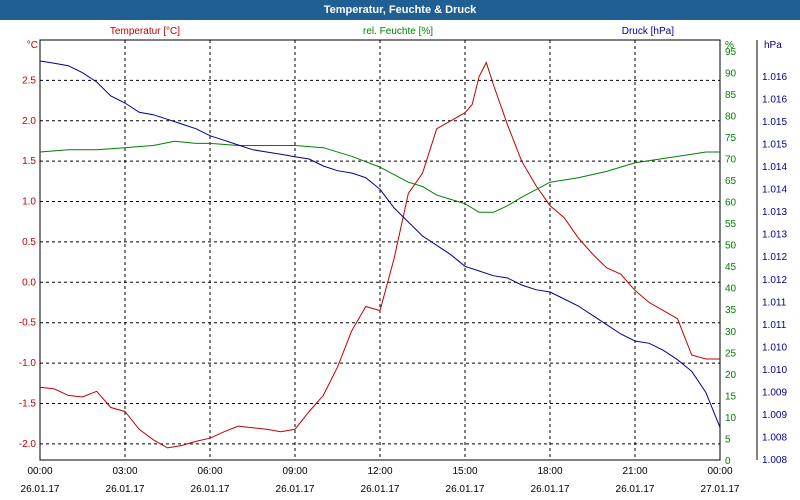 The width and height of the screenshot is (800, 500). I want to click on y-tick-humidity: 85, so click(731, 95).